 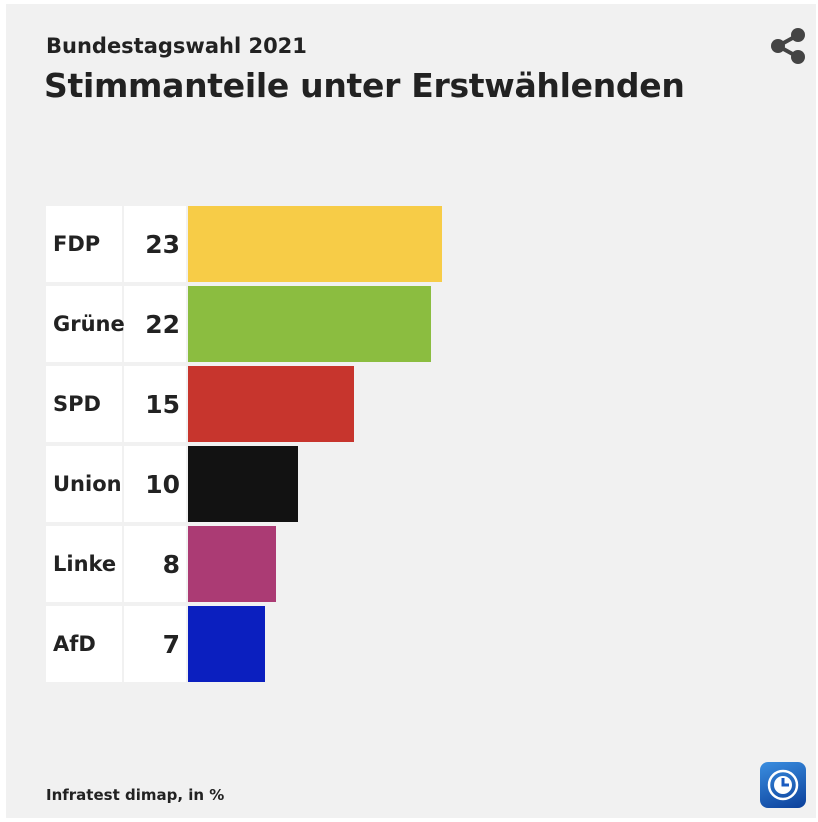 What do you see at coordinates (406, 564) in the screenshot?
I see `bar-row: Linke 8` at bounding box center [406, 564].